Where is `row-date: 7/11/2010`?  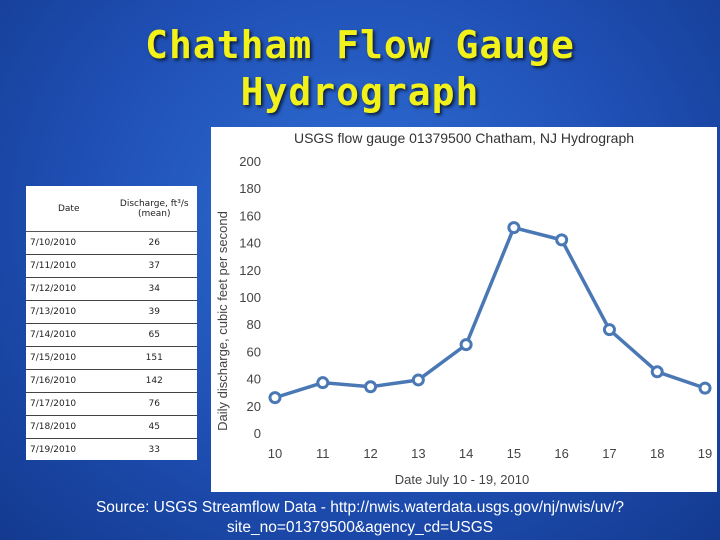
row-date: 7/11/2010 is located at coordinates (69, 266).